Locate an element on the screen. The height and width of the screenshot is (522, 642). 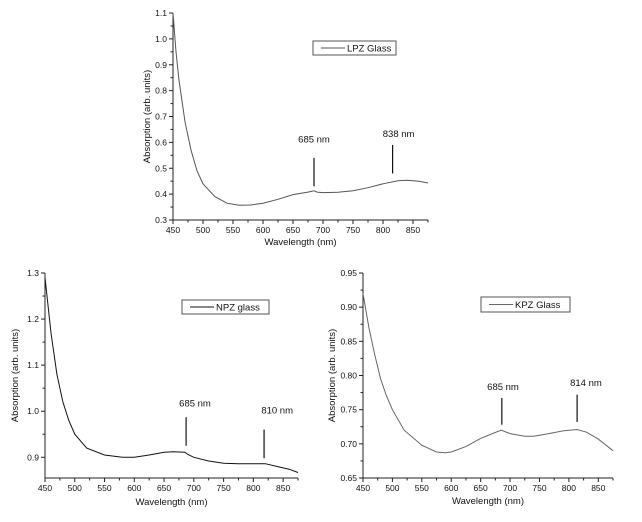
annotation-label: 838 nm is located at coordinates (399, 134).